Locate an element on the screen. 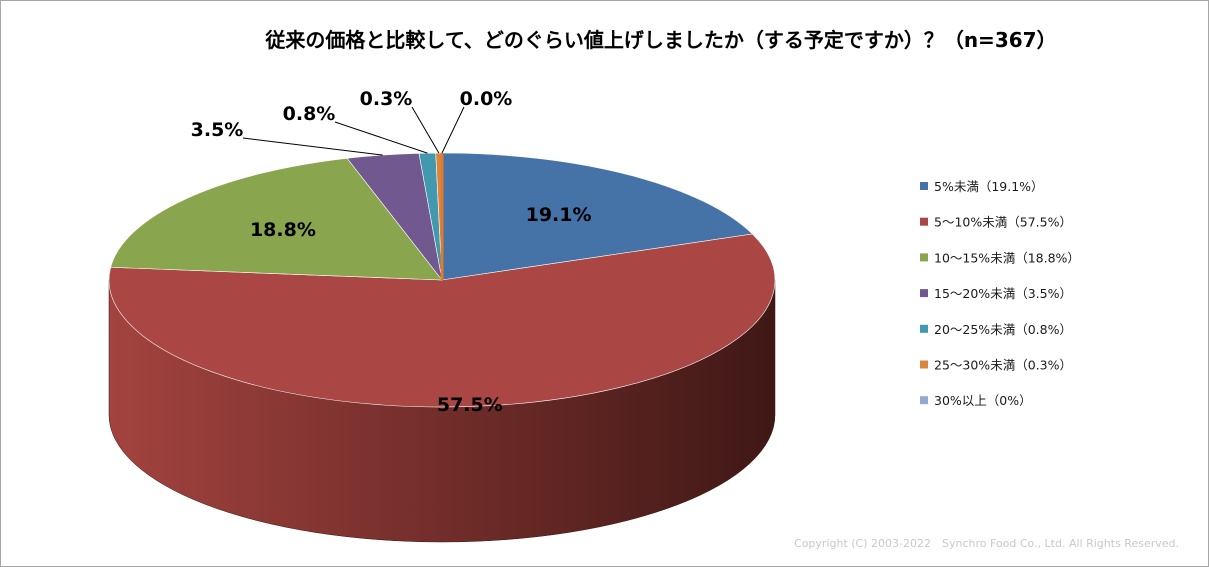 The height and width of the screenshot is (567, 1209). legend-label-2: 5～10%未満（57.5%） is located at coordinates (1003, 222).